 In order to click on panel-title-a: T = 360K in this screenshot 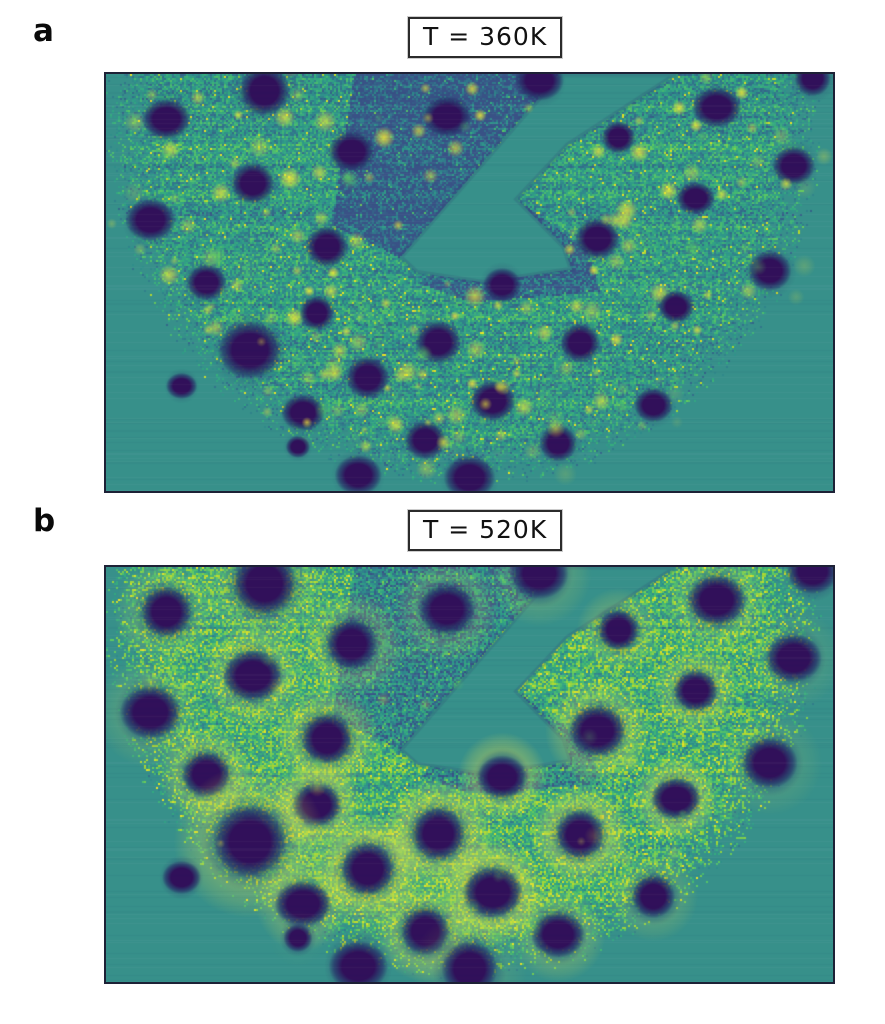, I will do `click(485, 37)`.